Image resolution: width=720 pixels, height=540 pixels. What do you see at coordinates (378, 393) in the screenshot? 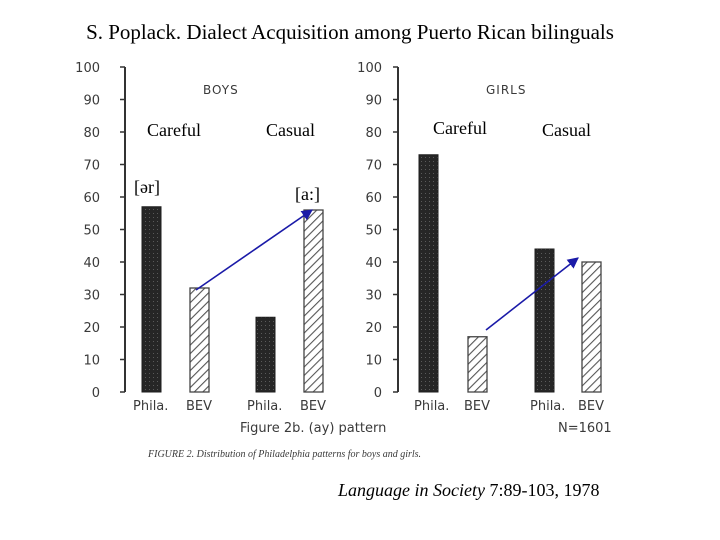
I see `girls-ytick-label: 0` at bounding box center [378, 393].